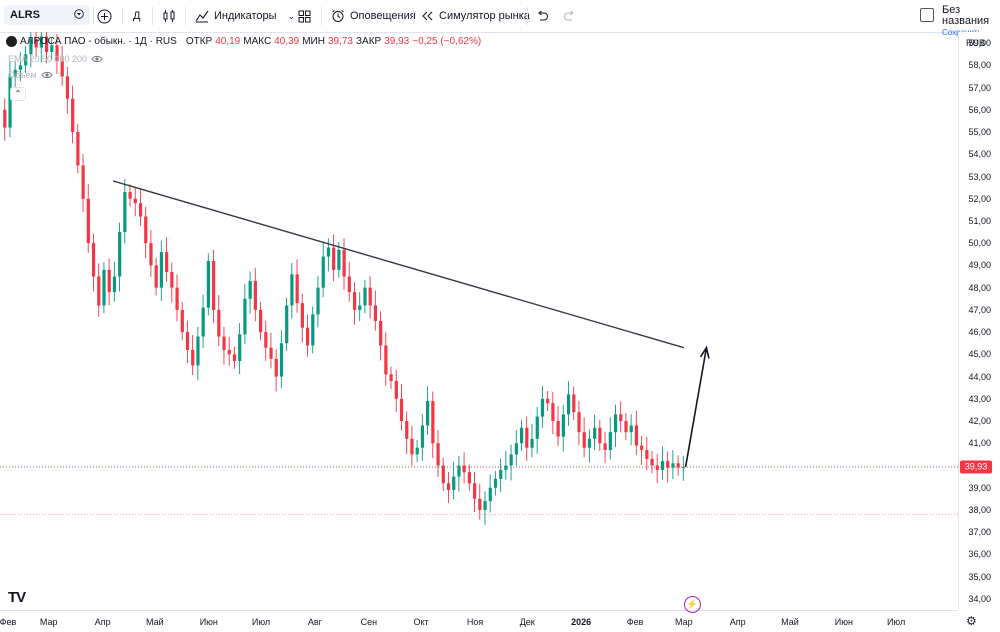 This screenshot has height=632, width=1000. I want to click on candles-icon, so click(169, 16).